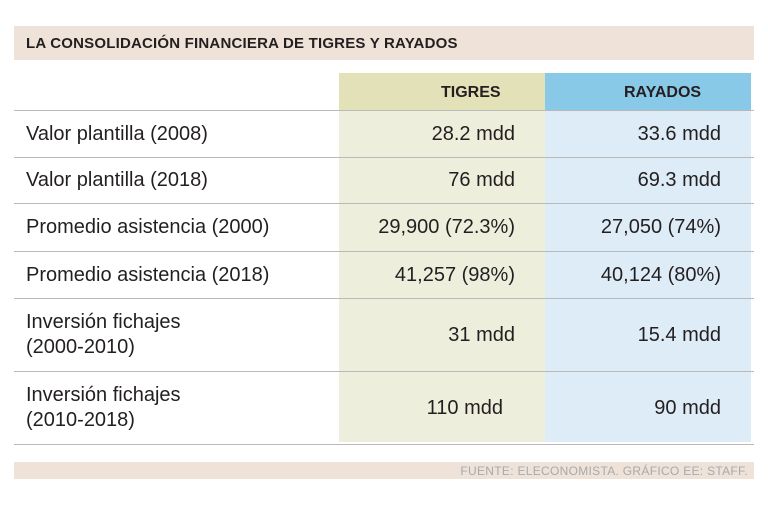  What do you see at coordinates (148, 227) in the screenshot?
I see `row-label: Promedio asistencia (2000)` at bounding box center [148, 227].